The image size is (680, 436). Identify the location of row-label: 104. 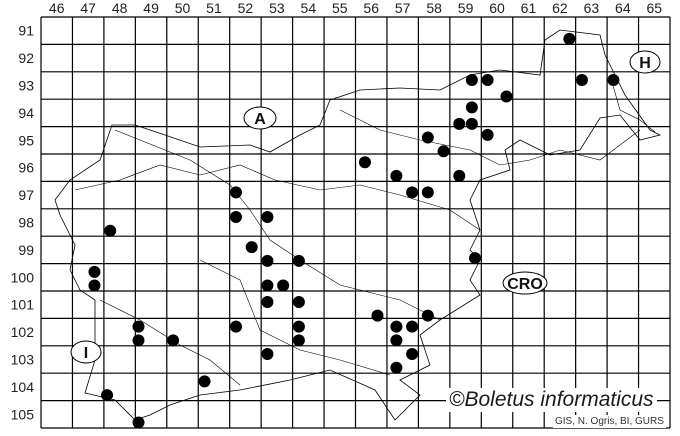
(23, 387).